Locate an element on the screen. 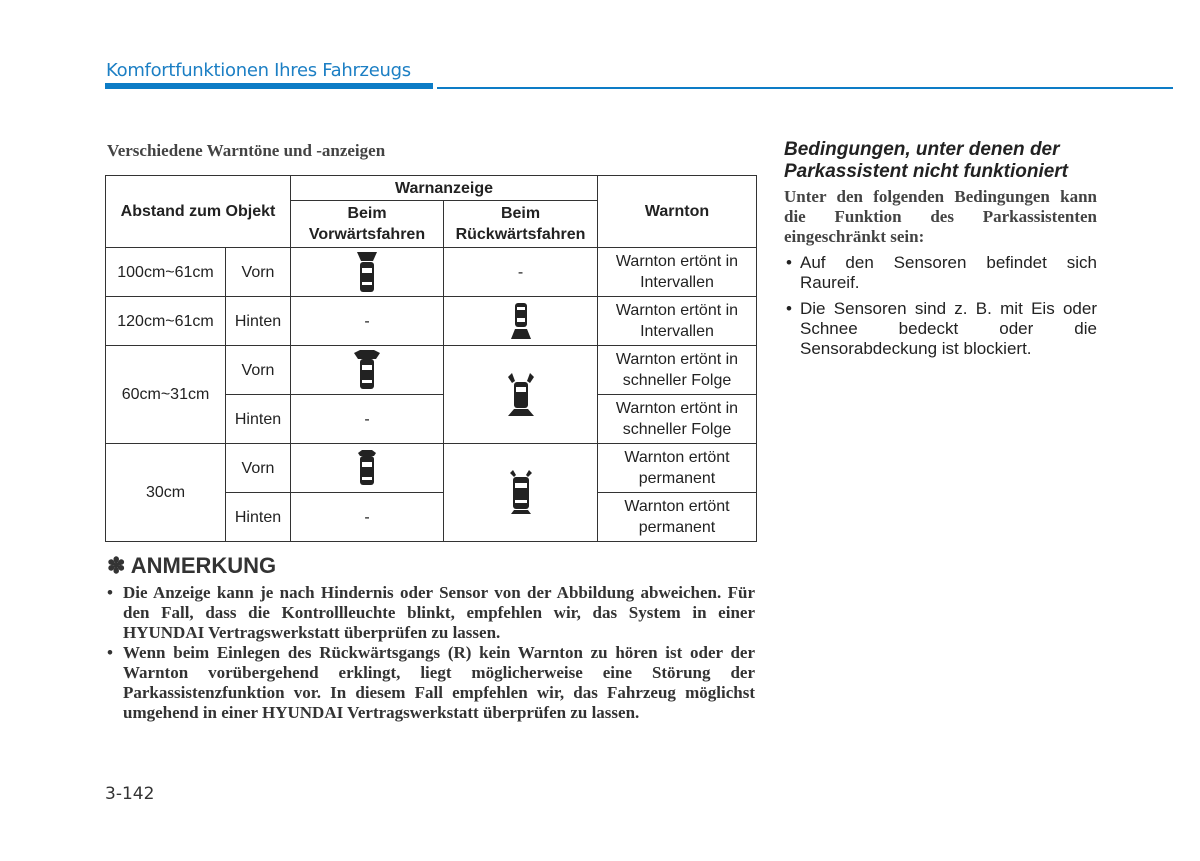 The height and width of the screenshot is (861, 1200). condition-text: Auf den Sensoren befindet sich Raureif. is located at coordinates (948, 272).